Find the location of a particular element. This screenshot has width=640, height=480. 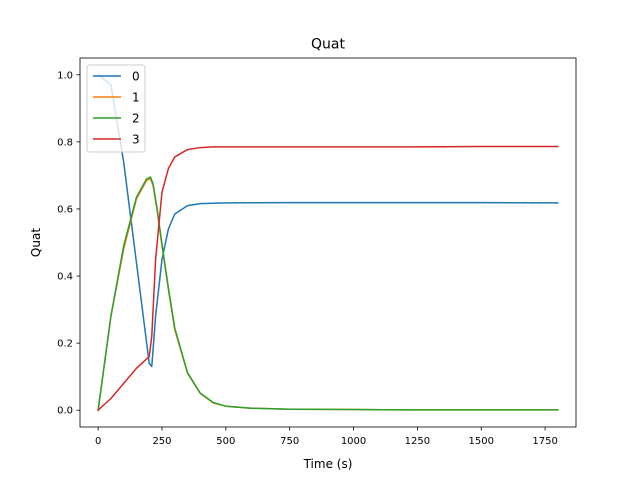

x-tick-label: 750 is located at coordinates (289, 441).